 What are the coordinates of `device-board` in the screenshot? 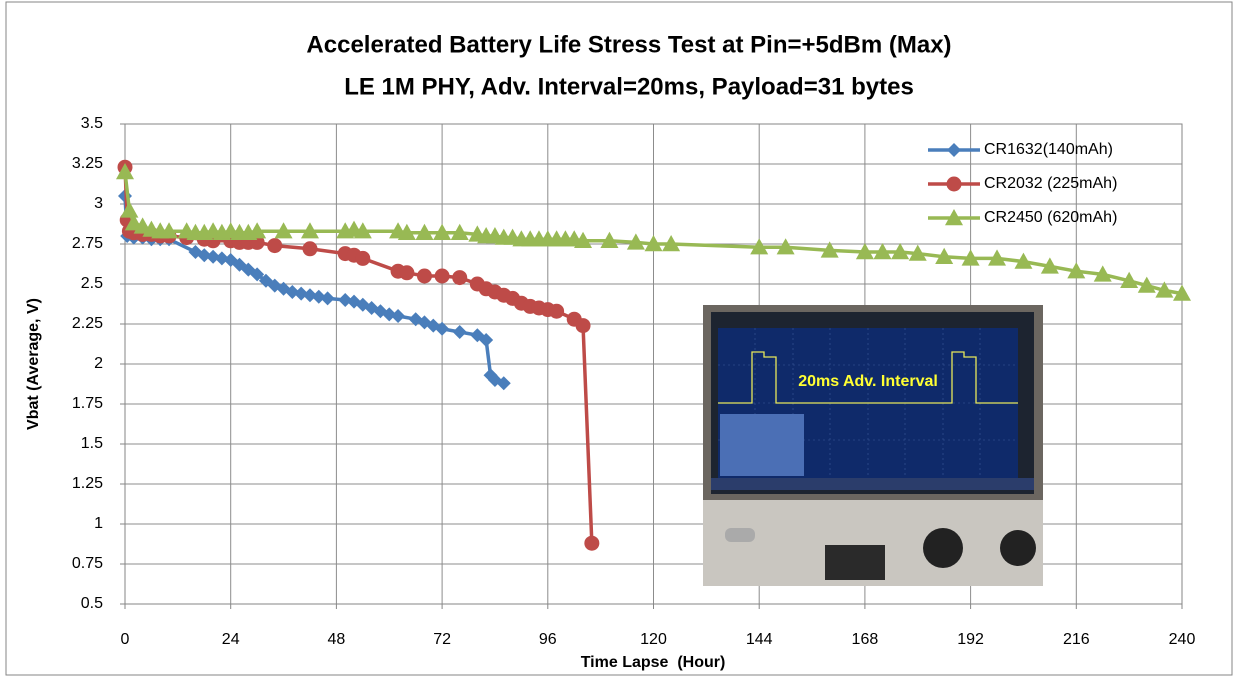 It's located at (855, 562).